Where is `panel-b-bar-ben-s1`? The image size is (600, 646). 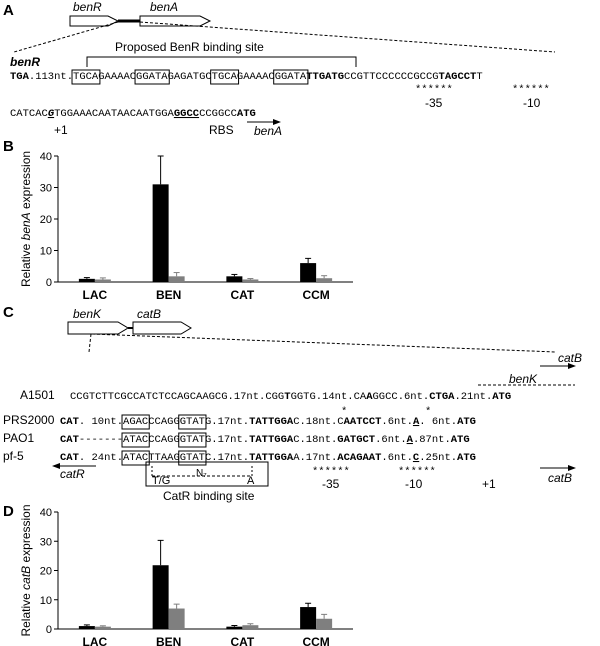 panel-b-bar-ben-s1 is located at coordinates (160, 233).